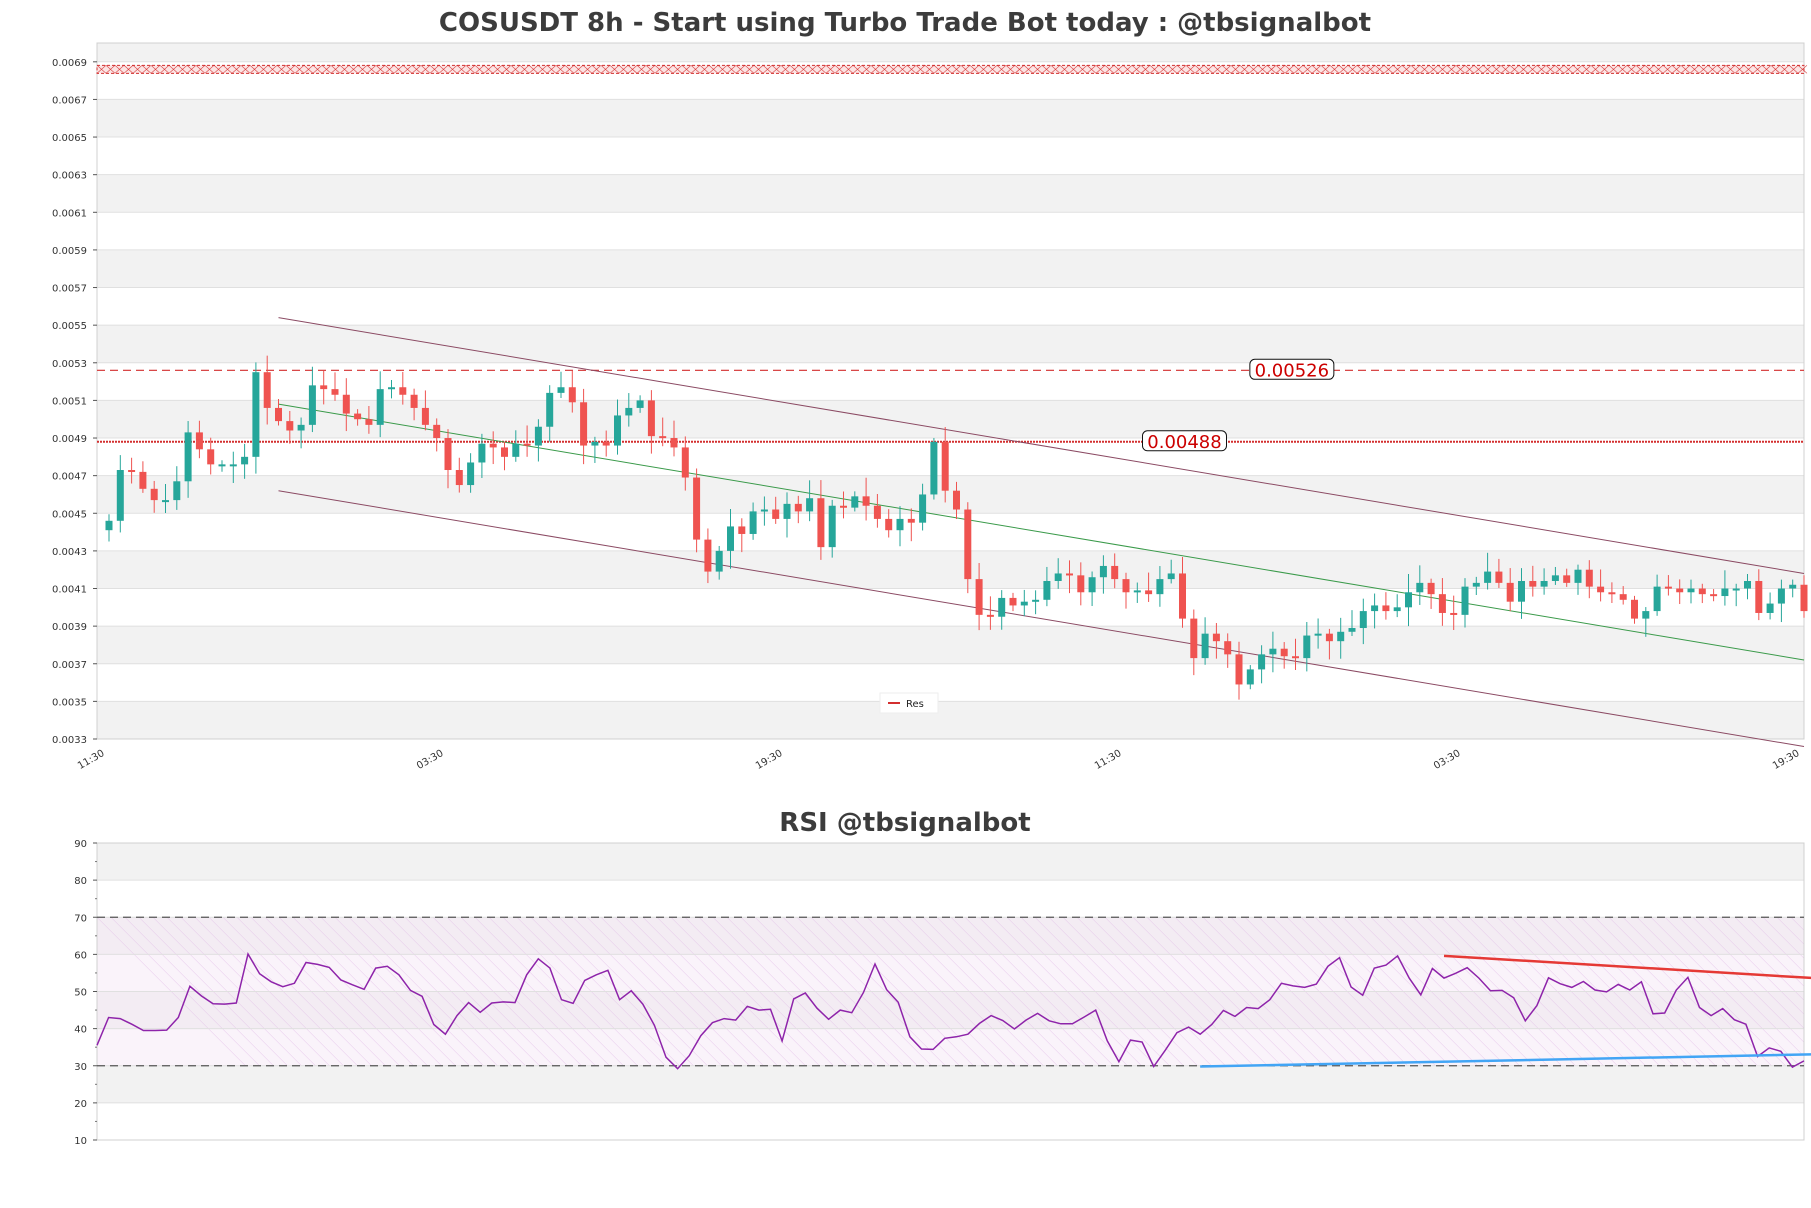 Image resolution: width=1811 pixels, height=1208 pixels. Describe the element at coordinates (80, 1067) in the screenshot. I see `rsi-y-tick-label: 30` at that location.